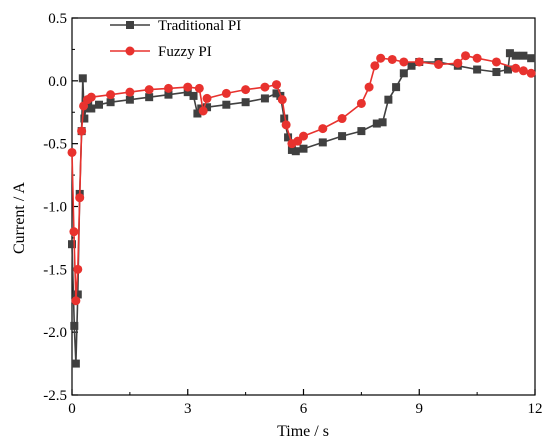 The height and width of the screenshot is (443, 550). Describe the element at coordinates (55, 145) in the screenshot. I see `y-tick-label: -0.5` at that location.